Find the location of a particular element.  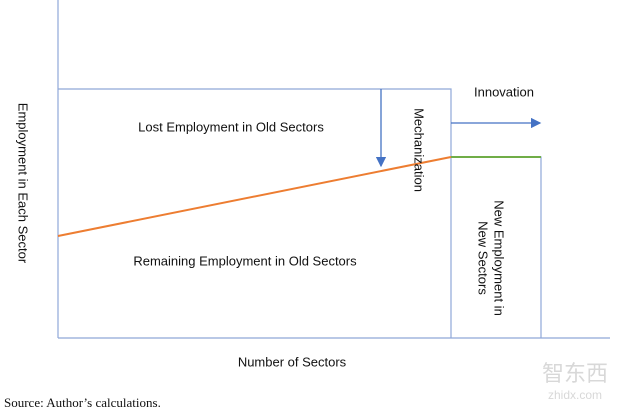

employment-line is located at coordinates (254, 196).